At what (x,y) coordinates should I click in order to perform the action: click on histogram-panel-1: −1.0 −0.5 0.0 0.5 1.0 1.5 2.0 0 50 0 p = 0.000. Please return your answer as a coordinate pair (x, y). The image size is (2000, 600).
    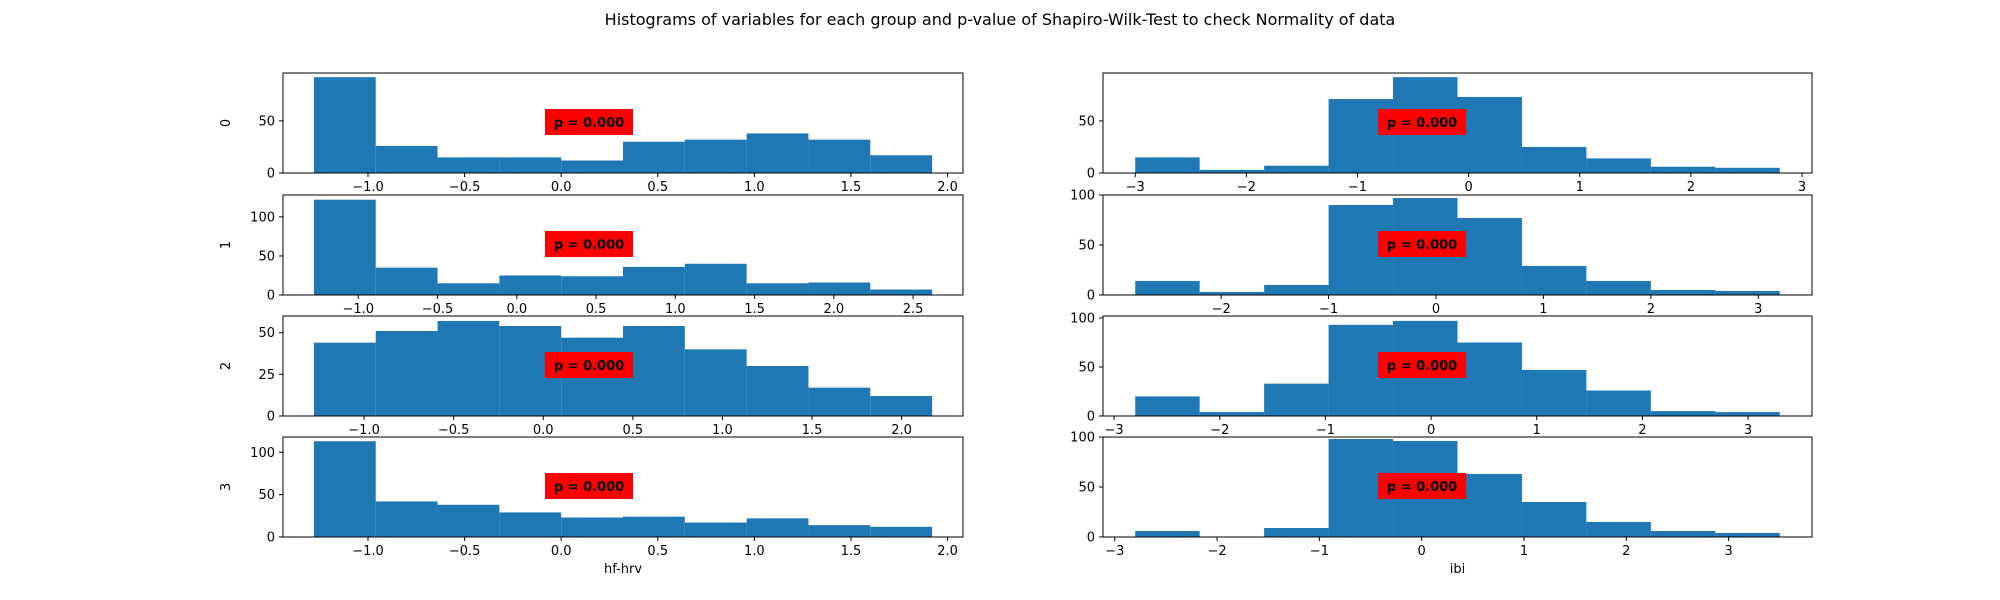
    Looking at the image, I should click on (591, 133).